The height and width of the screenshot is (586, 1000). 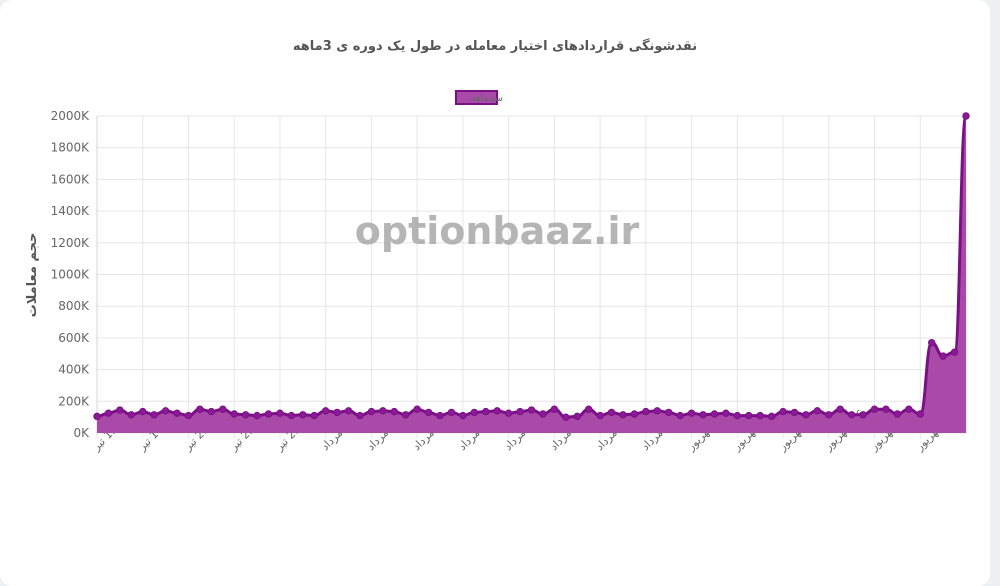 I want to click on legend: سه‌ماهه, so click(x=479, y=97).